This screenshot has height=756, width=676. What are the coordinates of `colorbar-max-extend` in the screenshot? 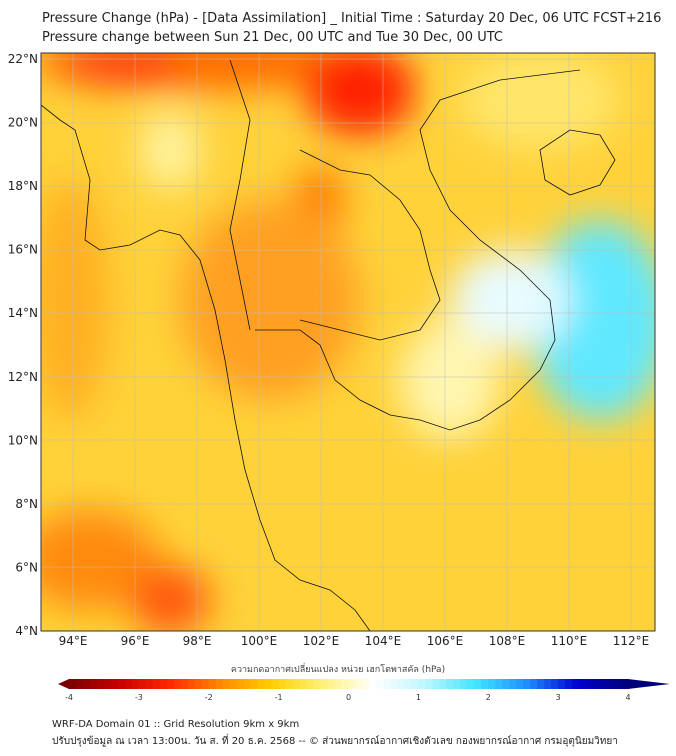 It's located at (649, 684).